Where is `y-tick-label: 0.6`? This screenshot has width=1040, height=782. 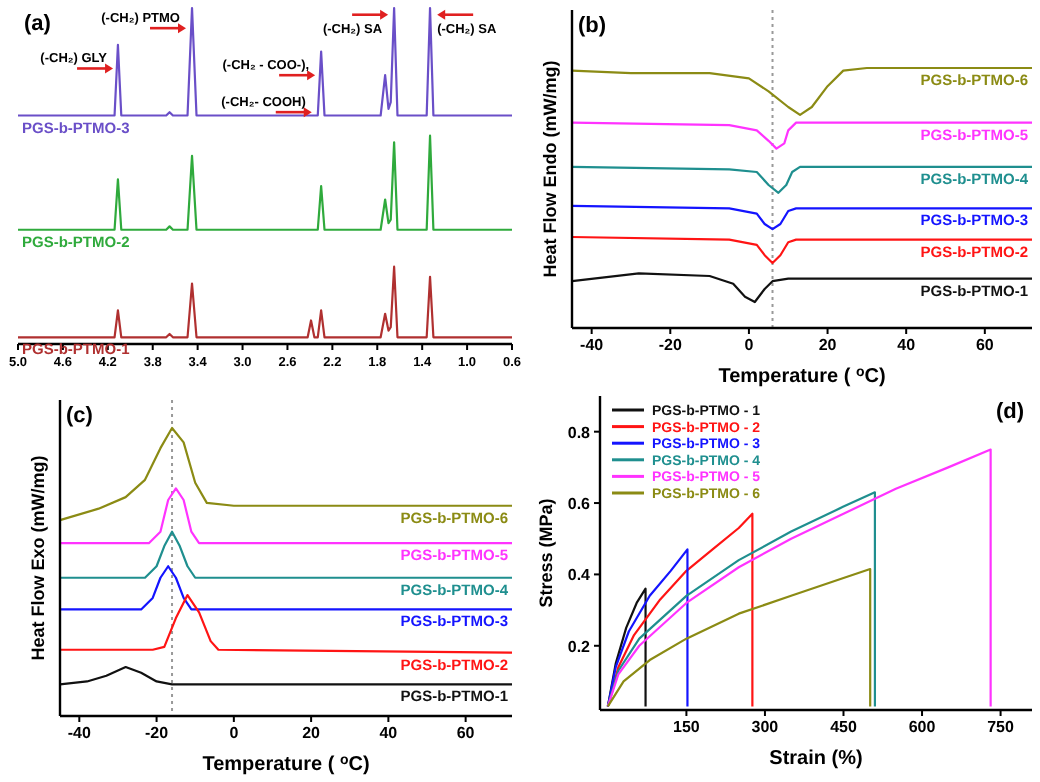
y-tick-label: 0.6 is located at coordinates (579, 504).